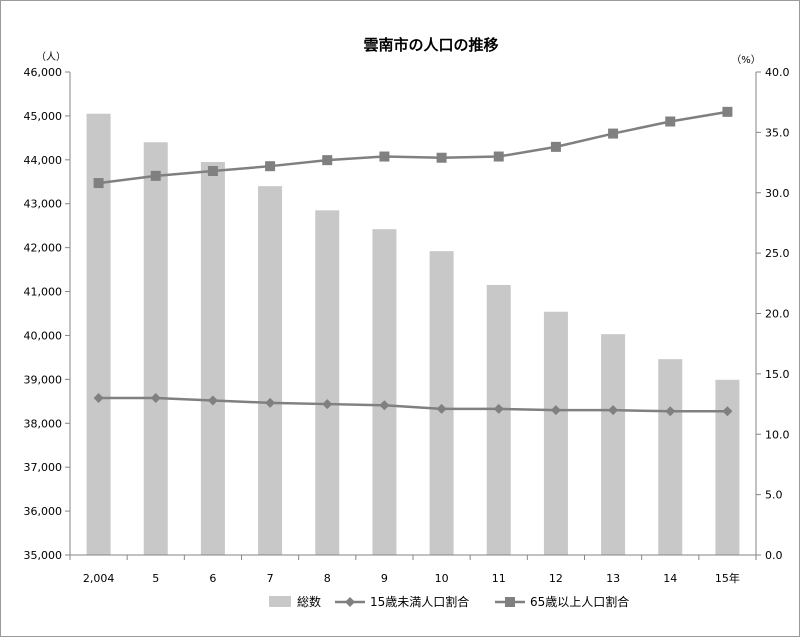 This screenshot has width=800, height=640. Describe the element at coordinates (774, 555) in the screenshot. I see `right-tick-label: 0.0` at that location.